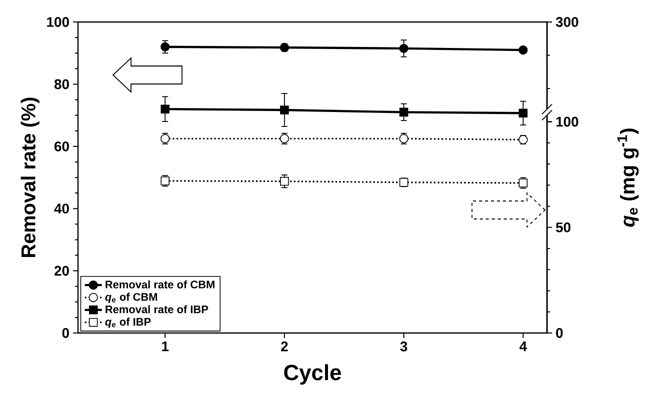  I want to click on x-tick-label: 1, so click(165, 347).